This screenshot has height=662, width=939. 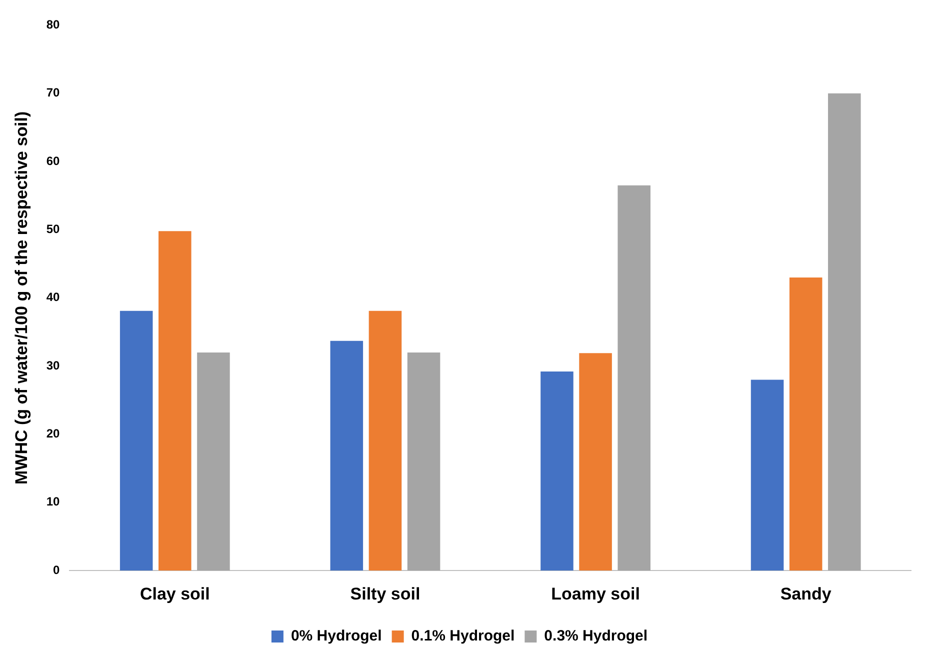 I want to click on y-axis-title: MWHC (g of water/100 g of the respective soil), so click(x=21, y=297).